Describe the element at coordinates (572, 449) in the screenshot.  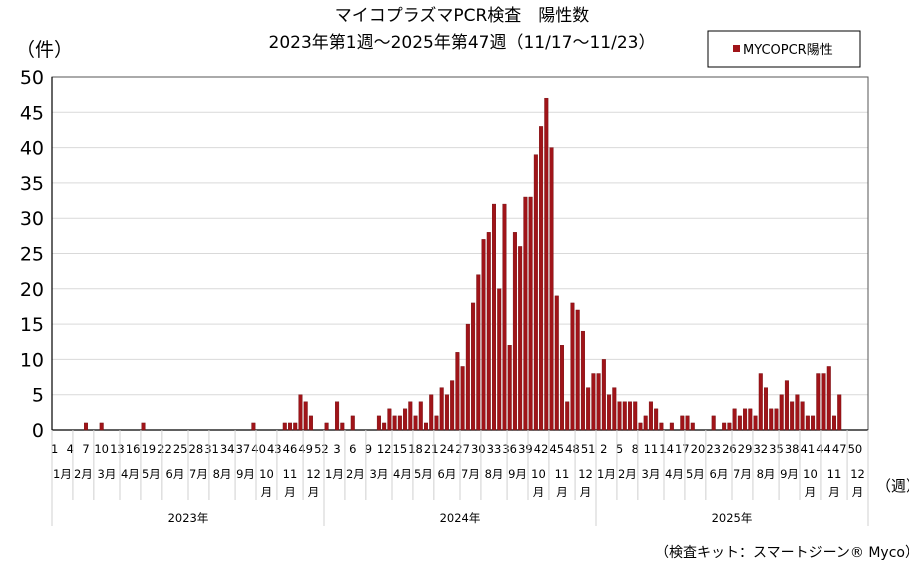
I see `week-tick-label: 48` at that location.